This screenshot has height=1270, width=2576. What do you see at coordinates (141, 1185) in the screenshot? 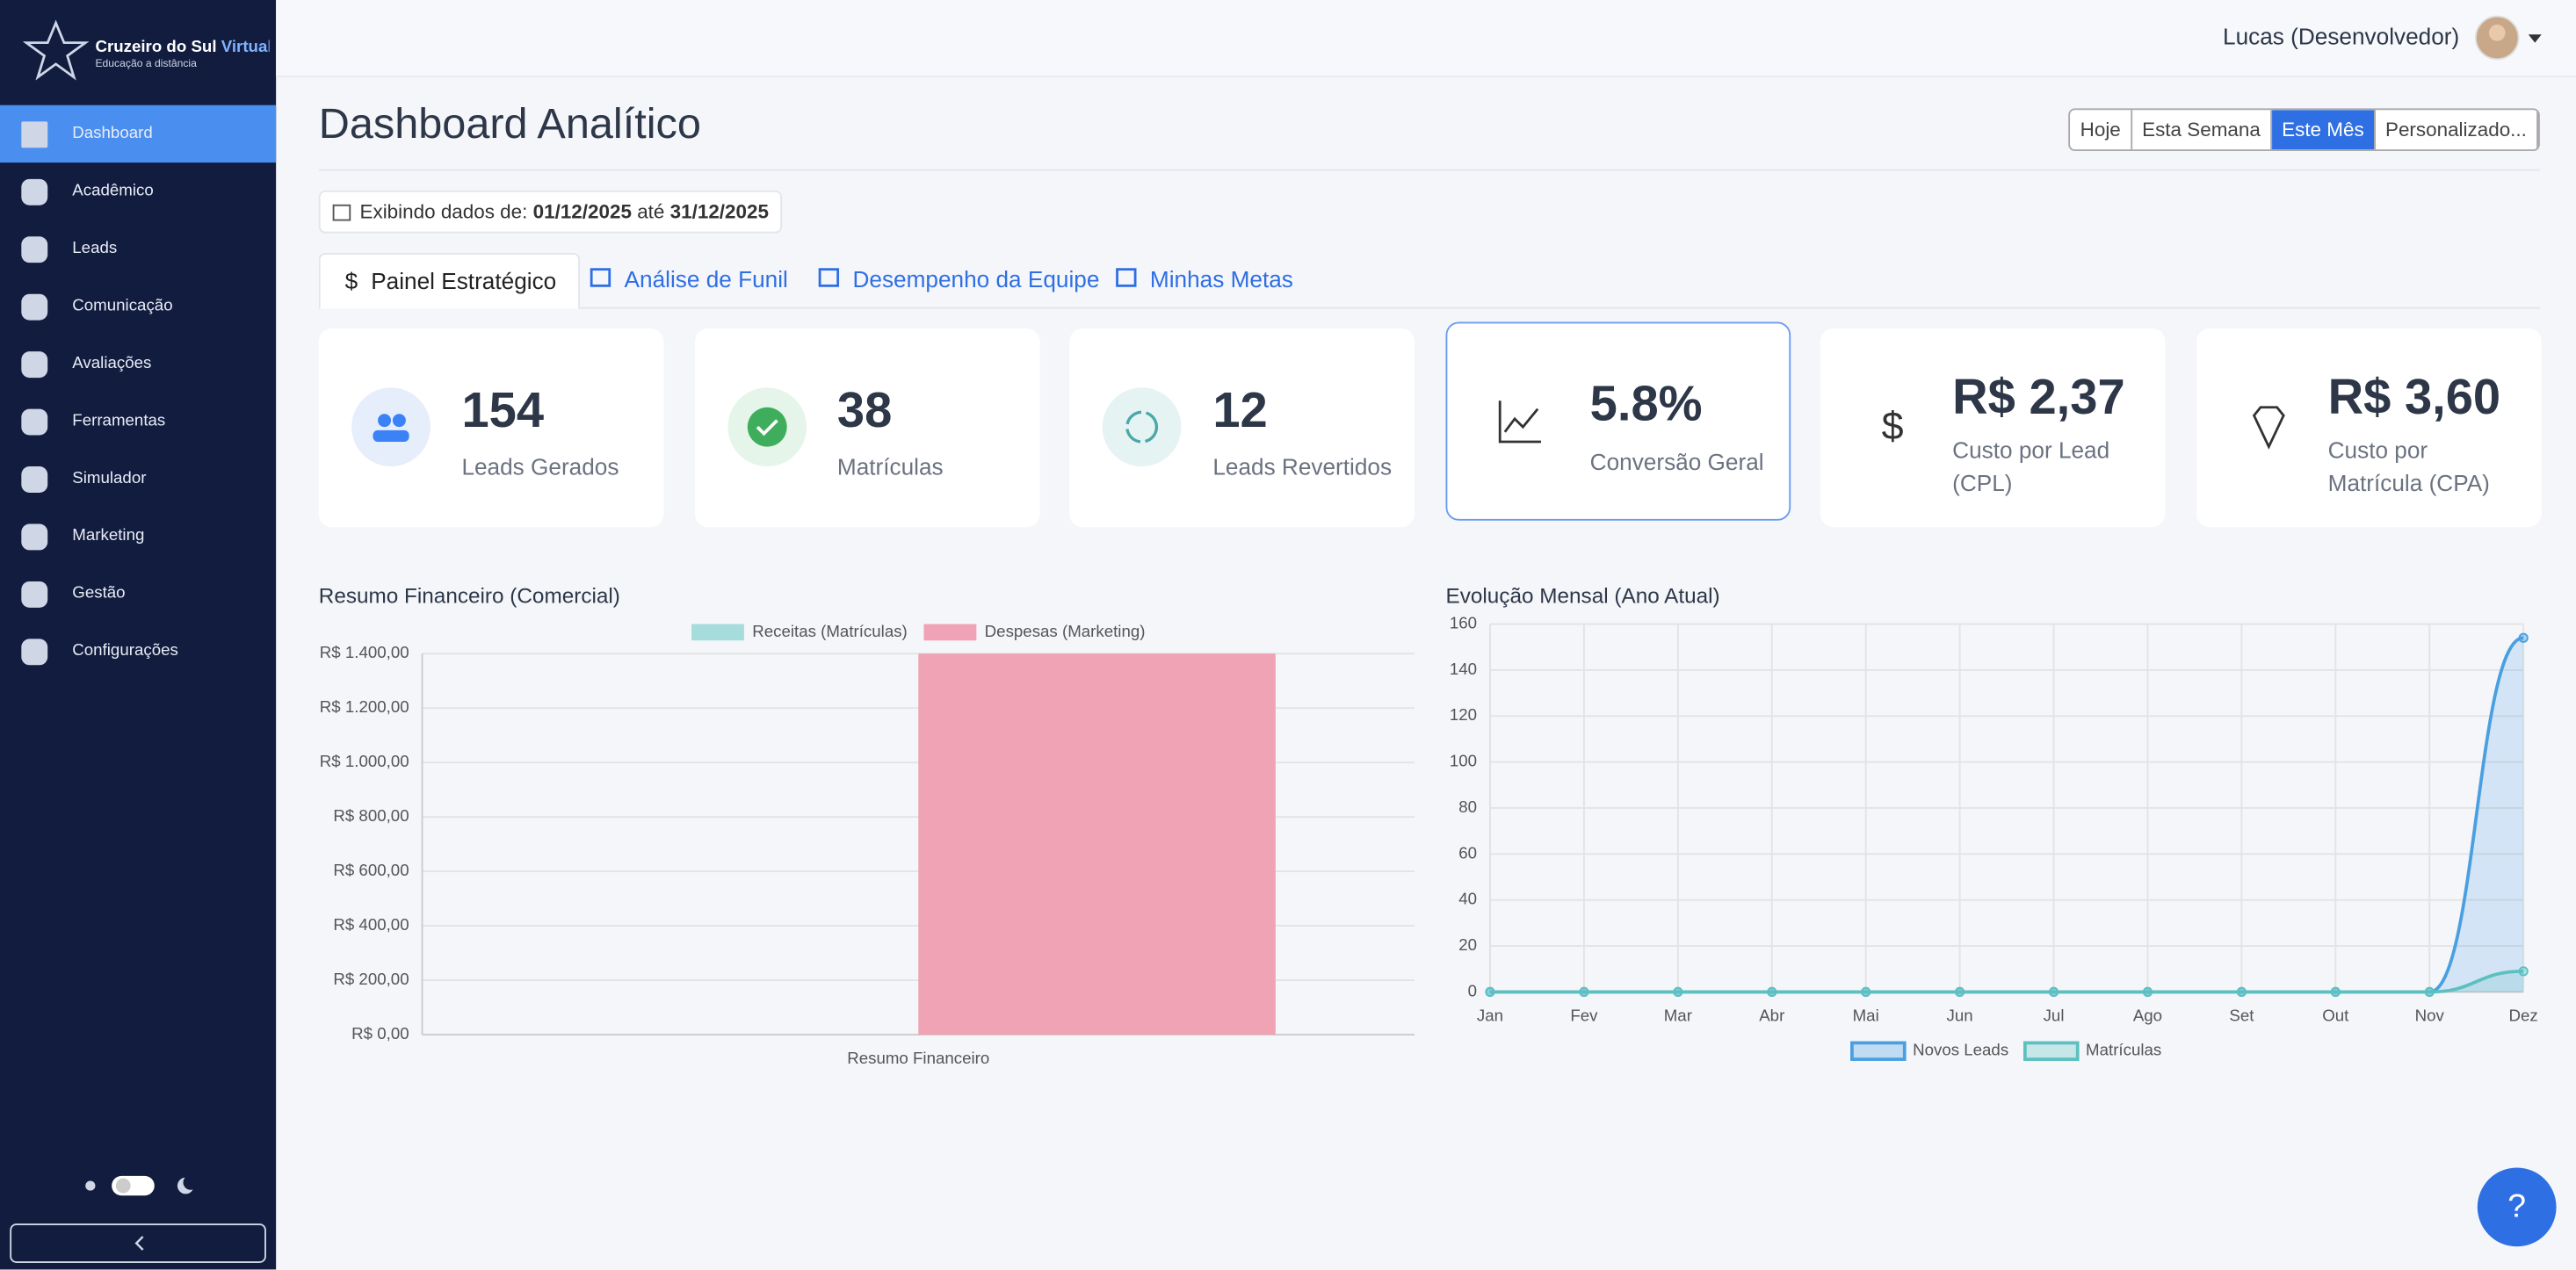
I see `theme-toggle` at bounding box center [141, 1185].